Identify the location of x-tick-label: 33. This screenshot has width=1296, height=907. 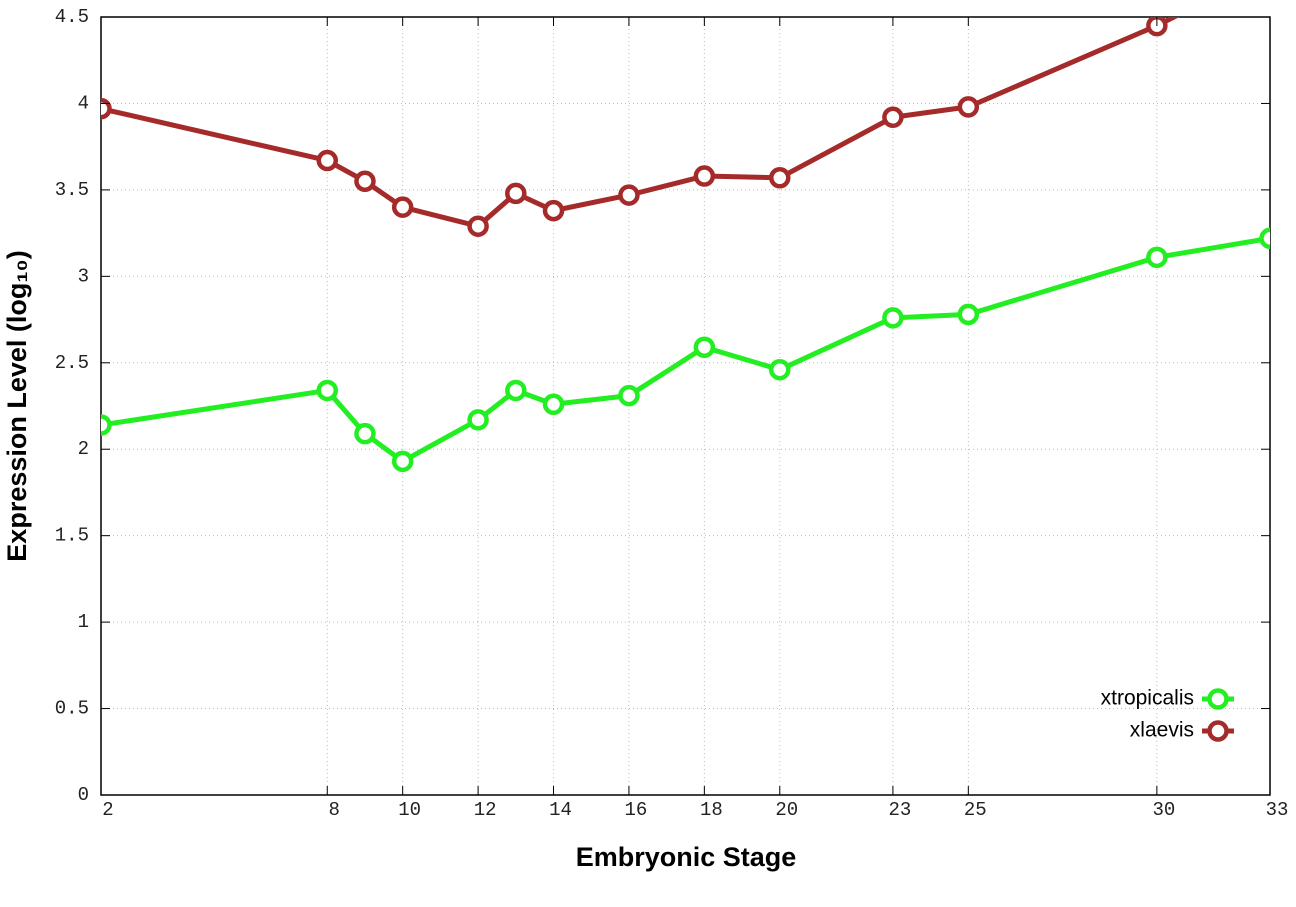
(1277, 810).